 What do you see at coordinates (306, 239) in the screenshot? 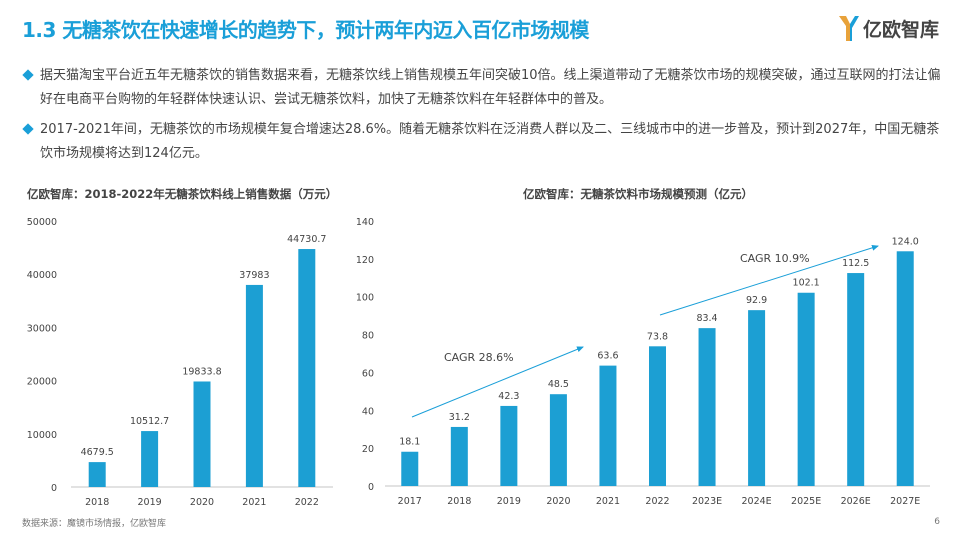
I see `data-label: 44730.7` at bounding box center [306, 239].